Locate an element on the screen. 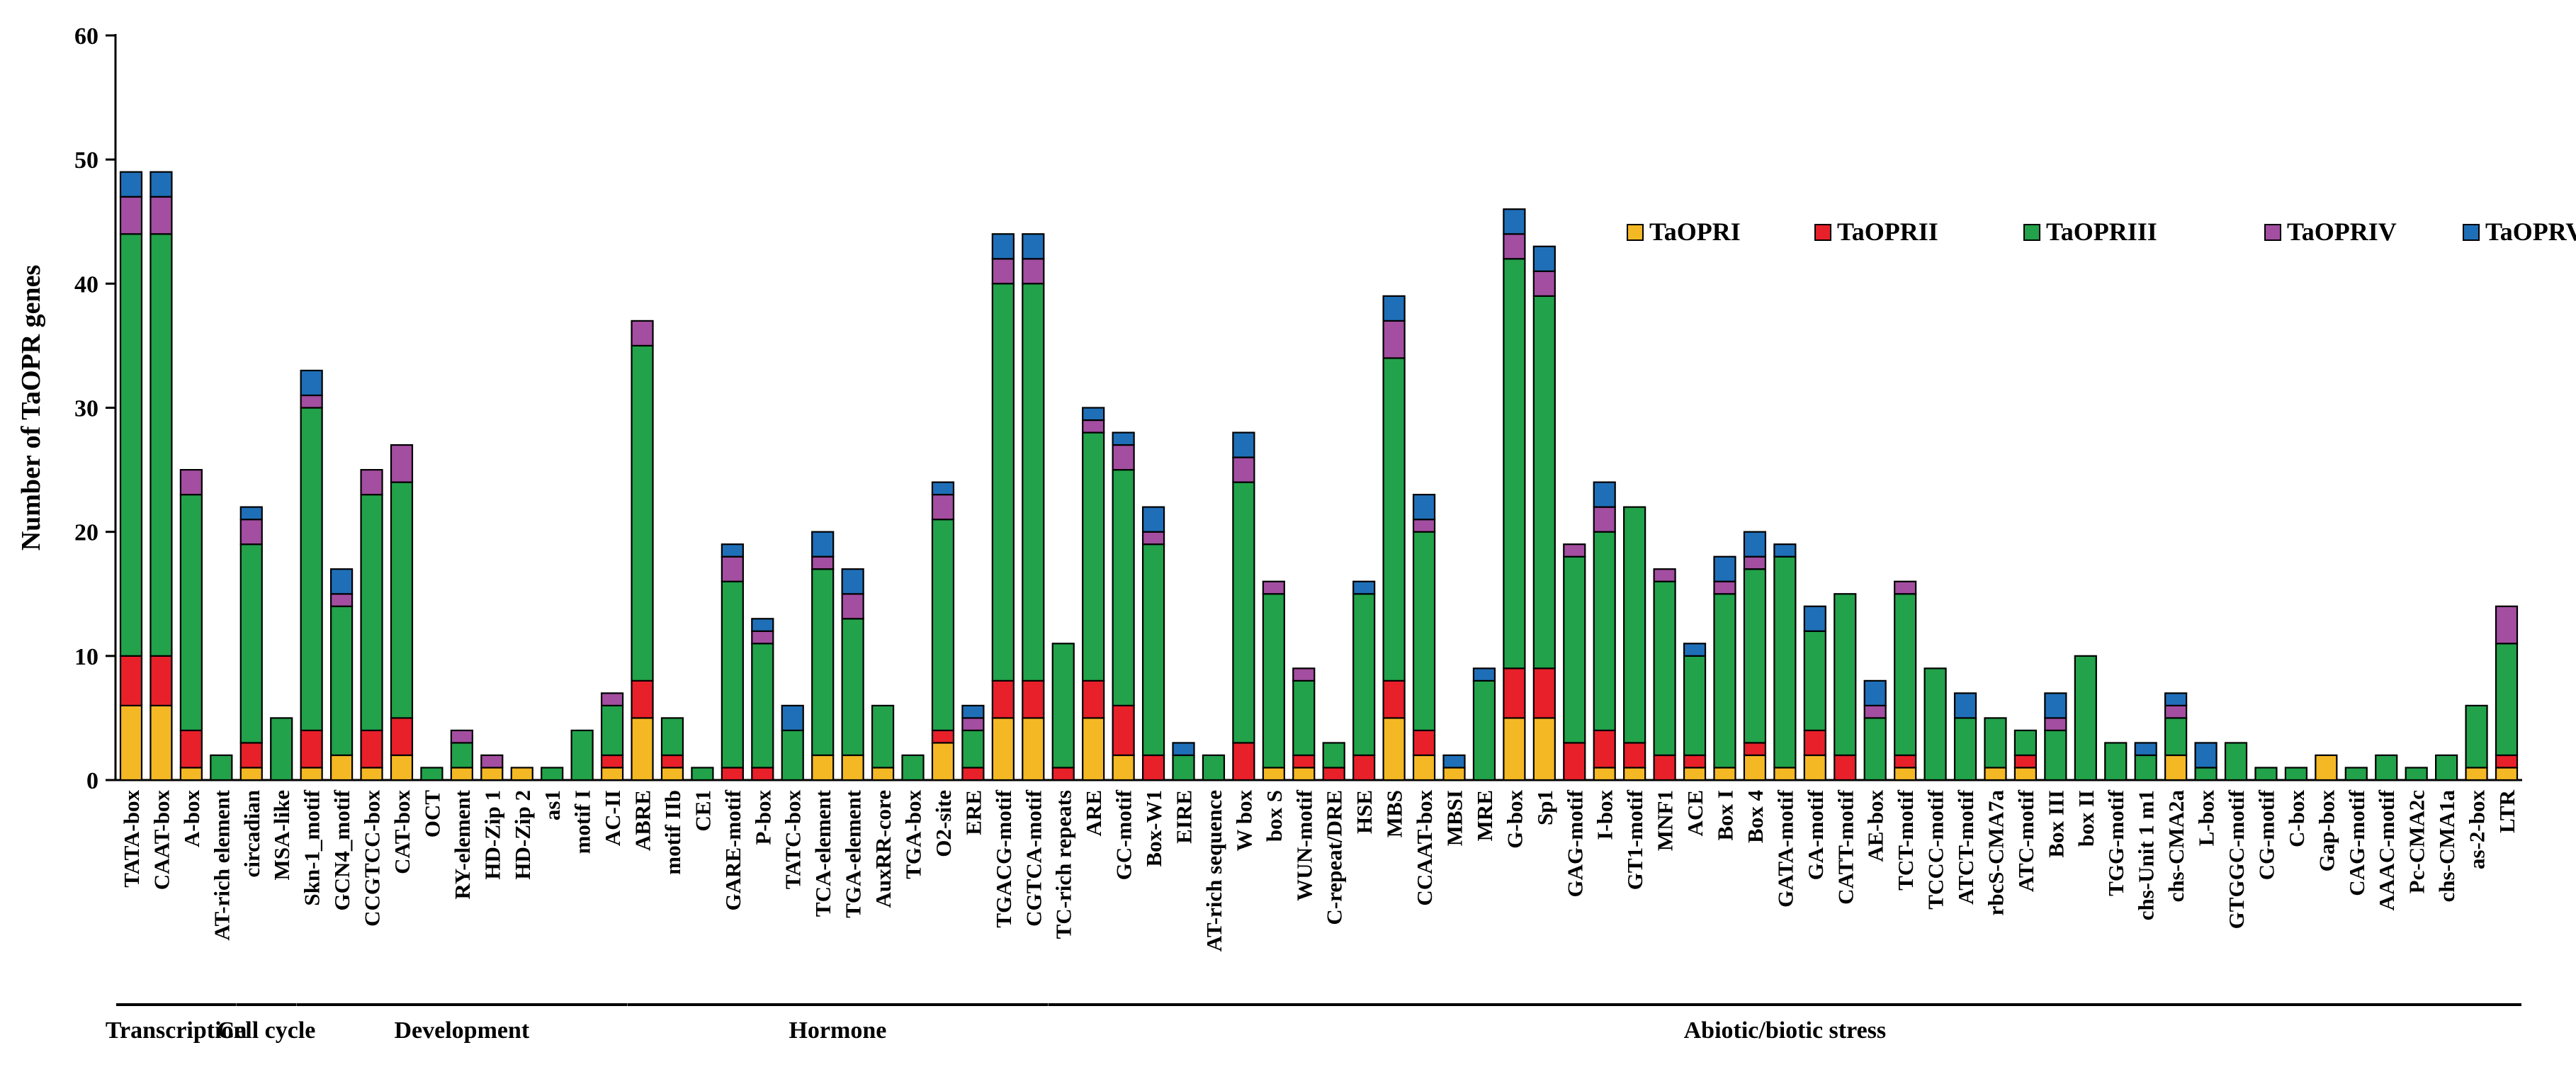  x-tick-label: Box-W1 is located at coordinates (1153, 829).